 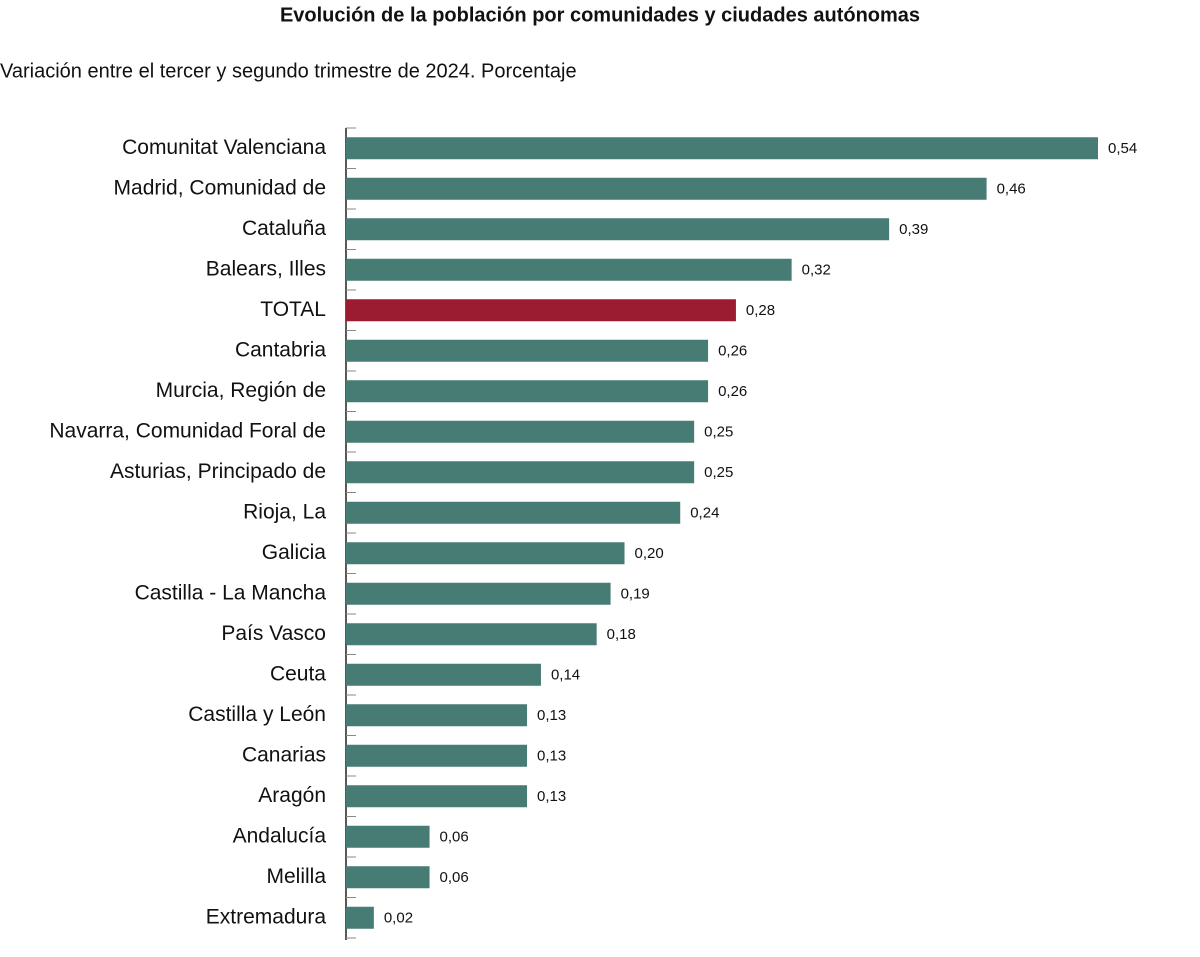 What do you see at coordinates (280, 835) in the screenshot?
I see `category-label: Andalucía` at bounding box center [280, 835].